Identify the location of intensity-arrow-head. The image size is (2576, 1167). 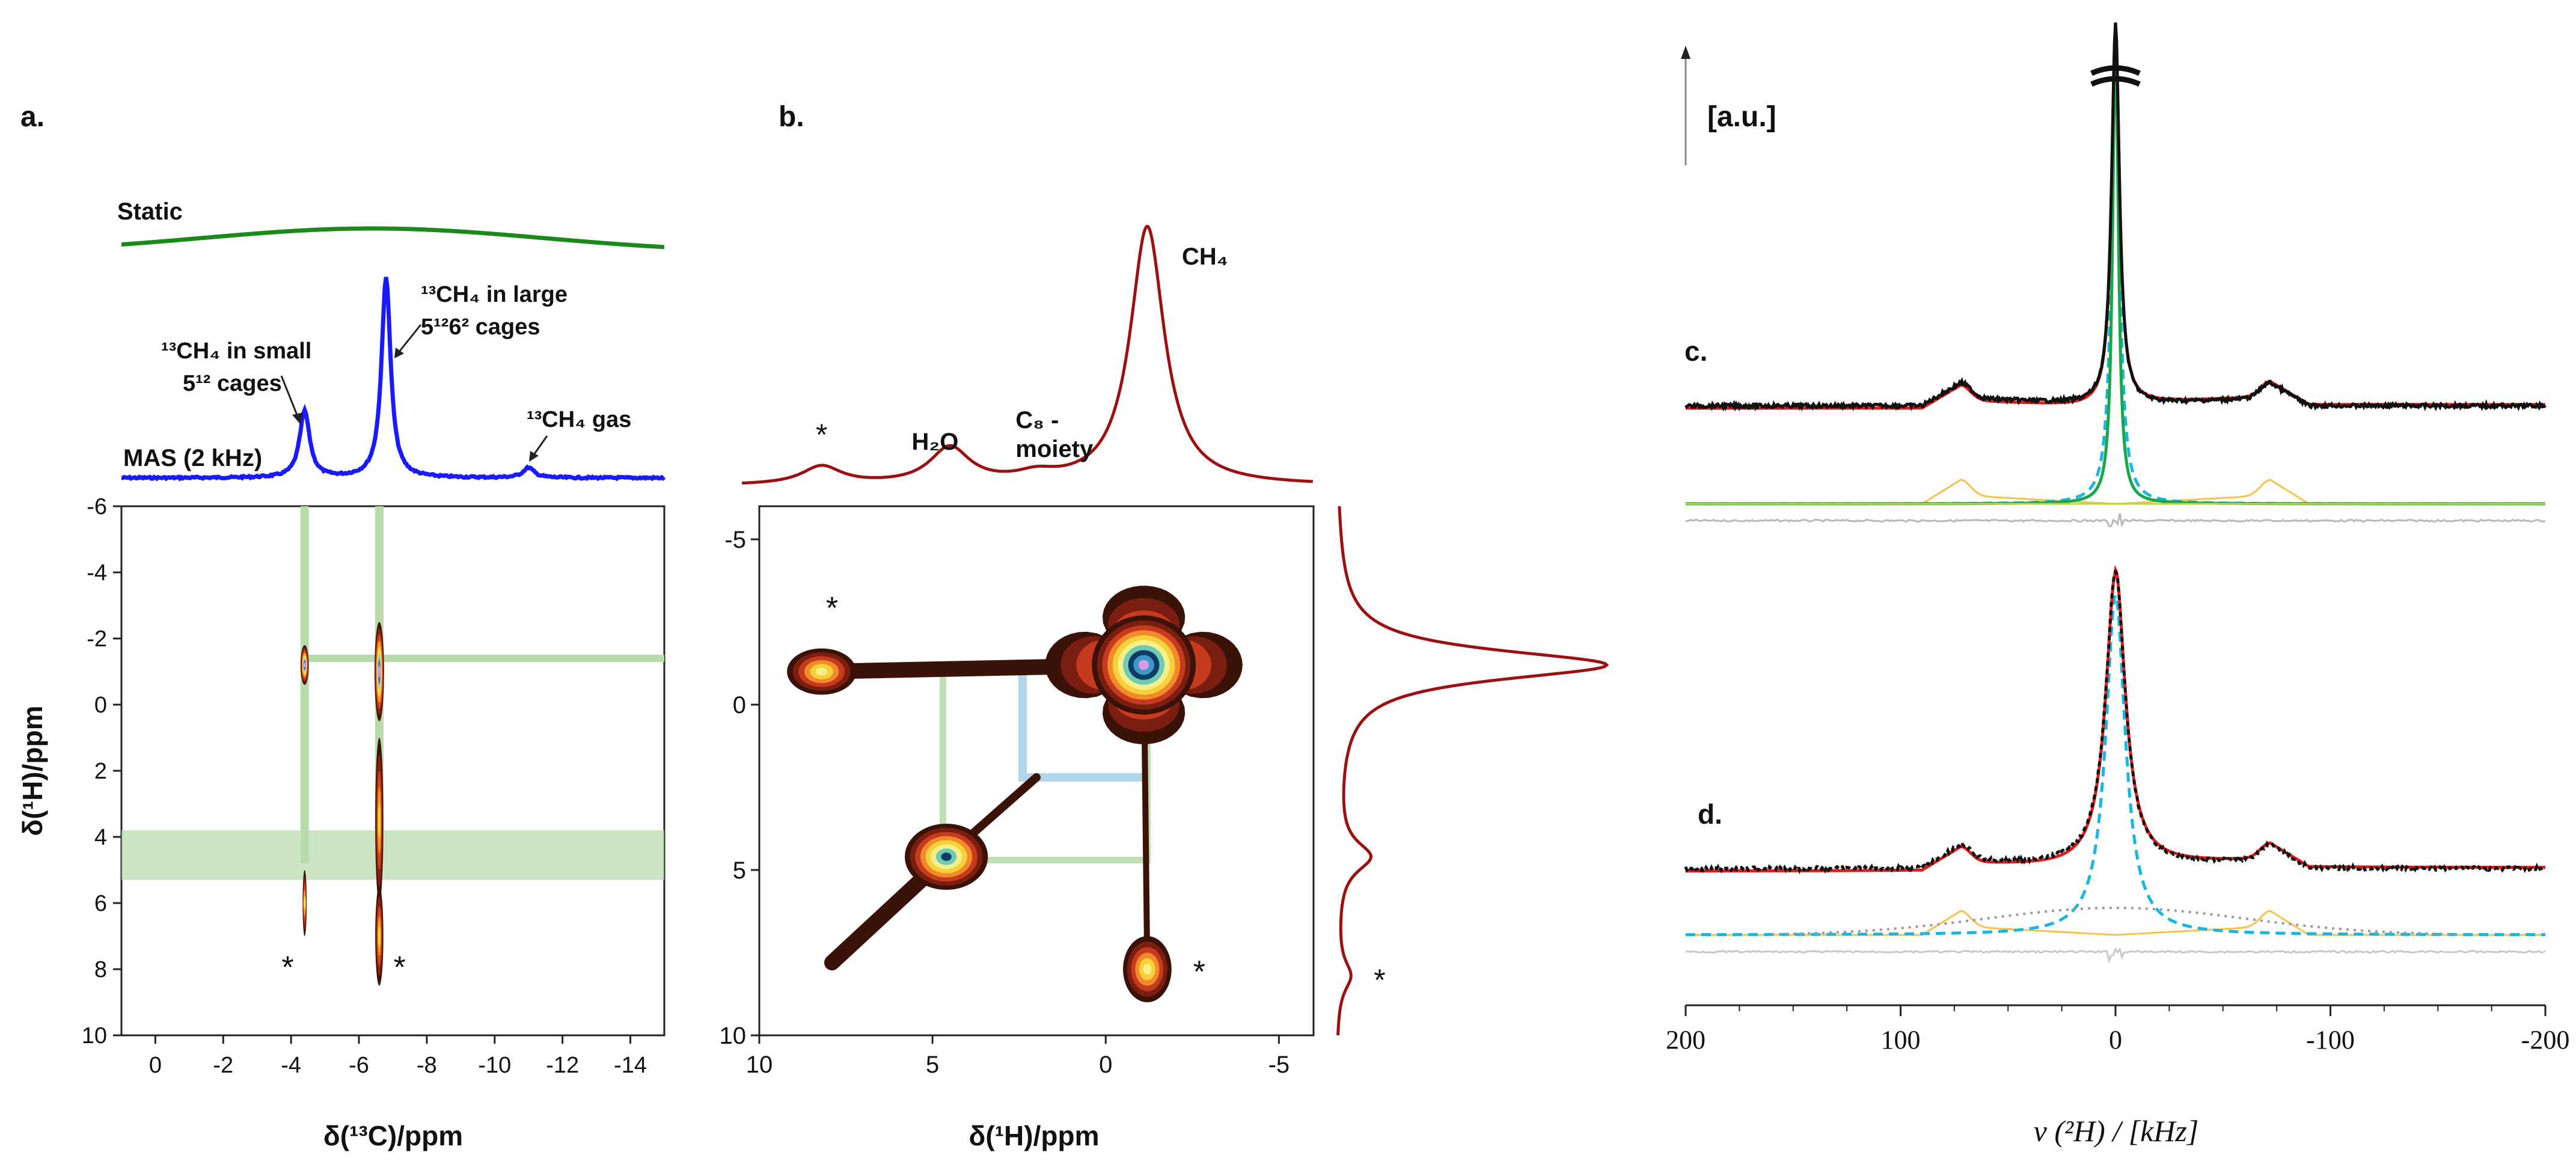
(1685, 52).